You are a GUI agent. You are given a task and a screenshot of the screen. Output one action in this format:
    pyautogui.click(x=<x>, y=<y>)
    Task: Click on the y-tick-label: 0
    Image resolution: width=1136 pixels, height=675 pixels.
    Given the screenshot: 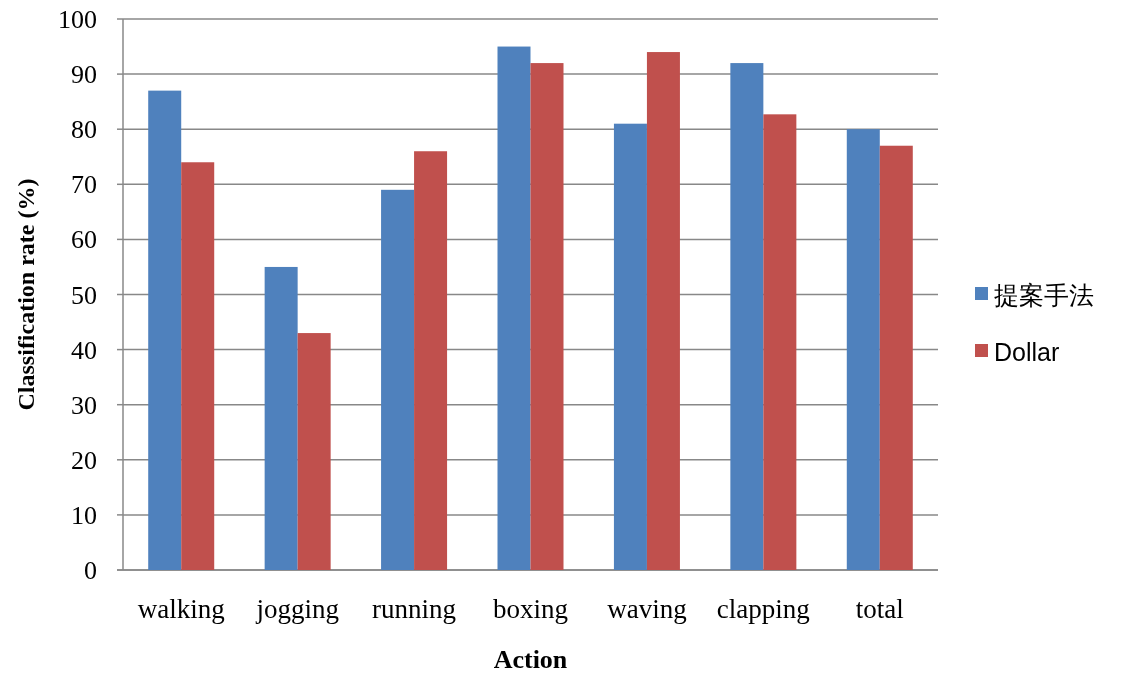 What is the action you would take?
    pyautogui.click(x=90, y=570)
    